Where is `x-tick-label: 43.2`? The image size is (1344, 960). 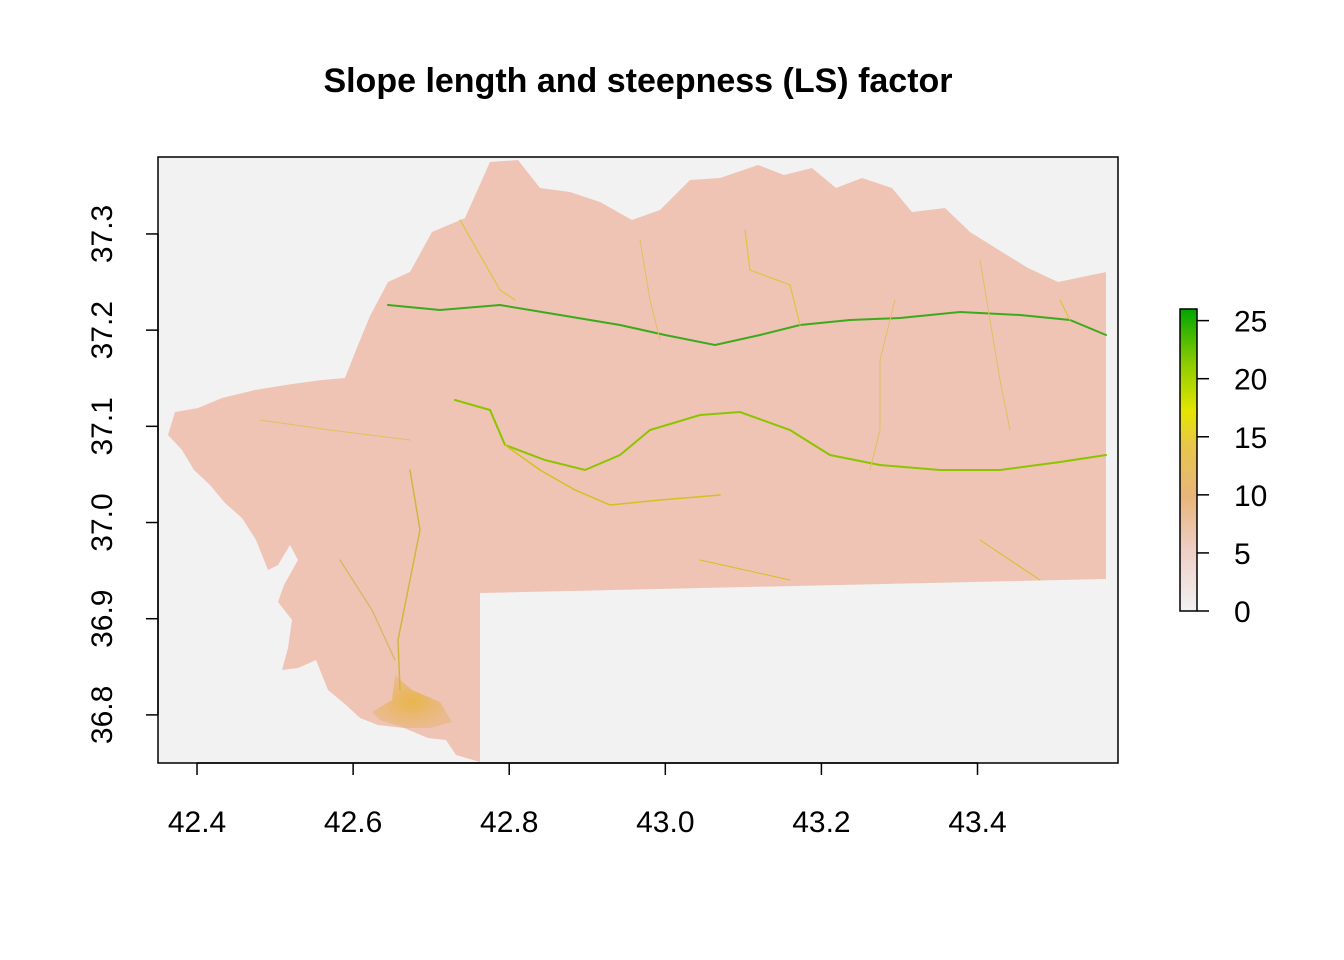
x-tick-label: 43.2 is located at coordinates (821, 822).